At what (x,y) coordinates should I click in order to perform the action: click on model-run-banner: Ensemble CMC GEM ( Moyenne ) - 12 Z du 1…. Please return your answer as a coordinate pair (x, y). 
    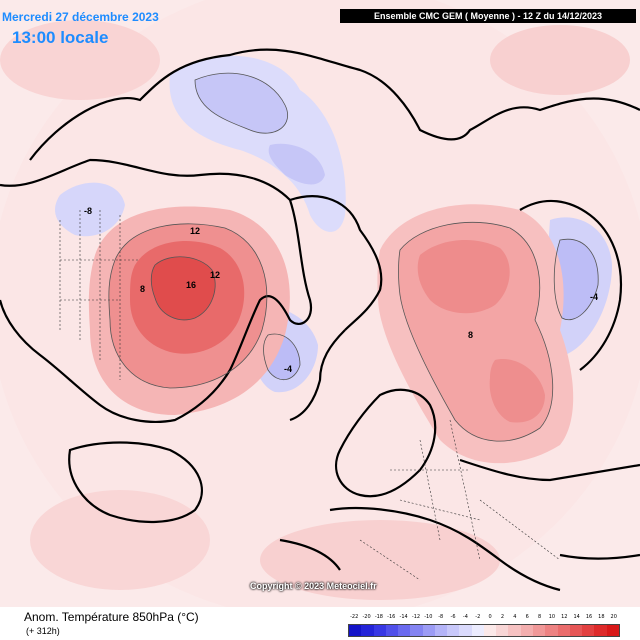
    Looking at the image, I should click on (488, 16).